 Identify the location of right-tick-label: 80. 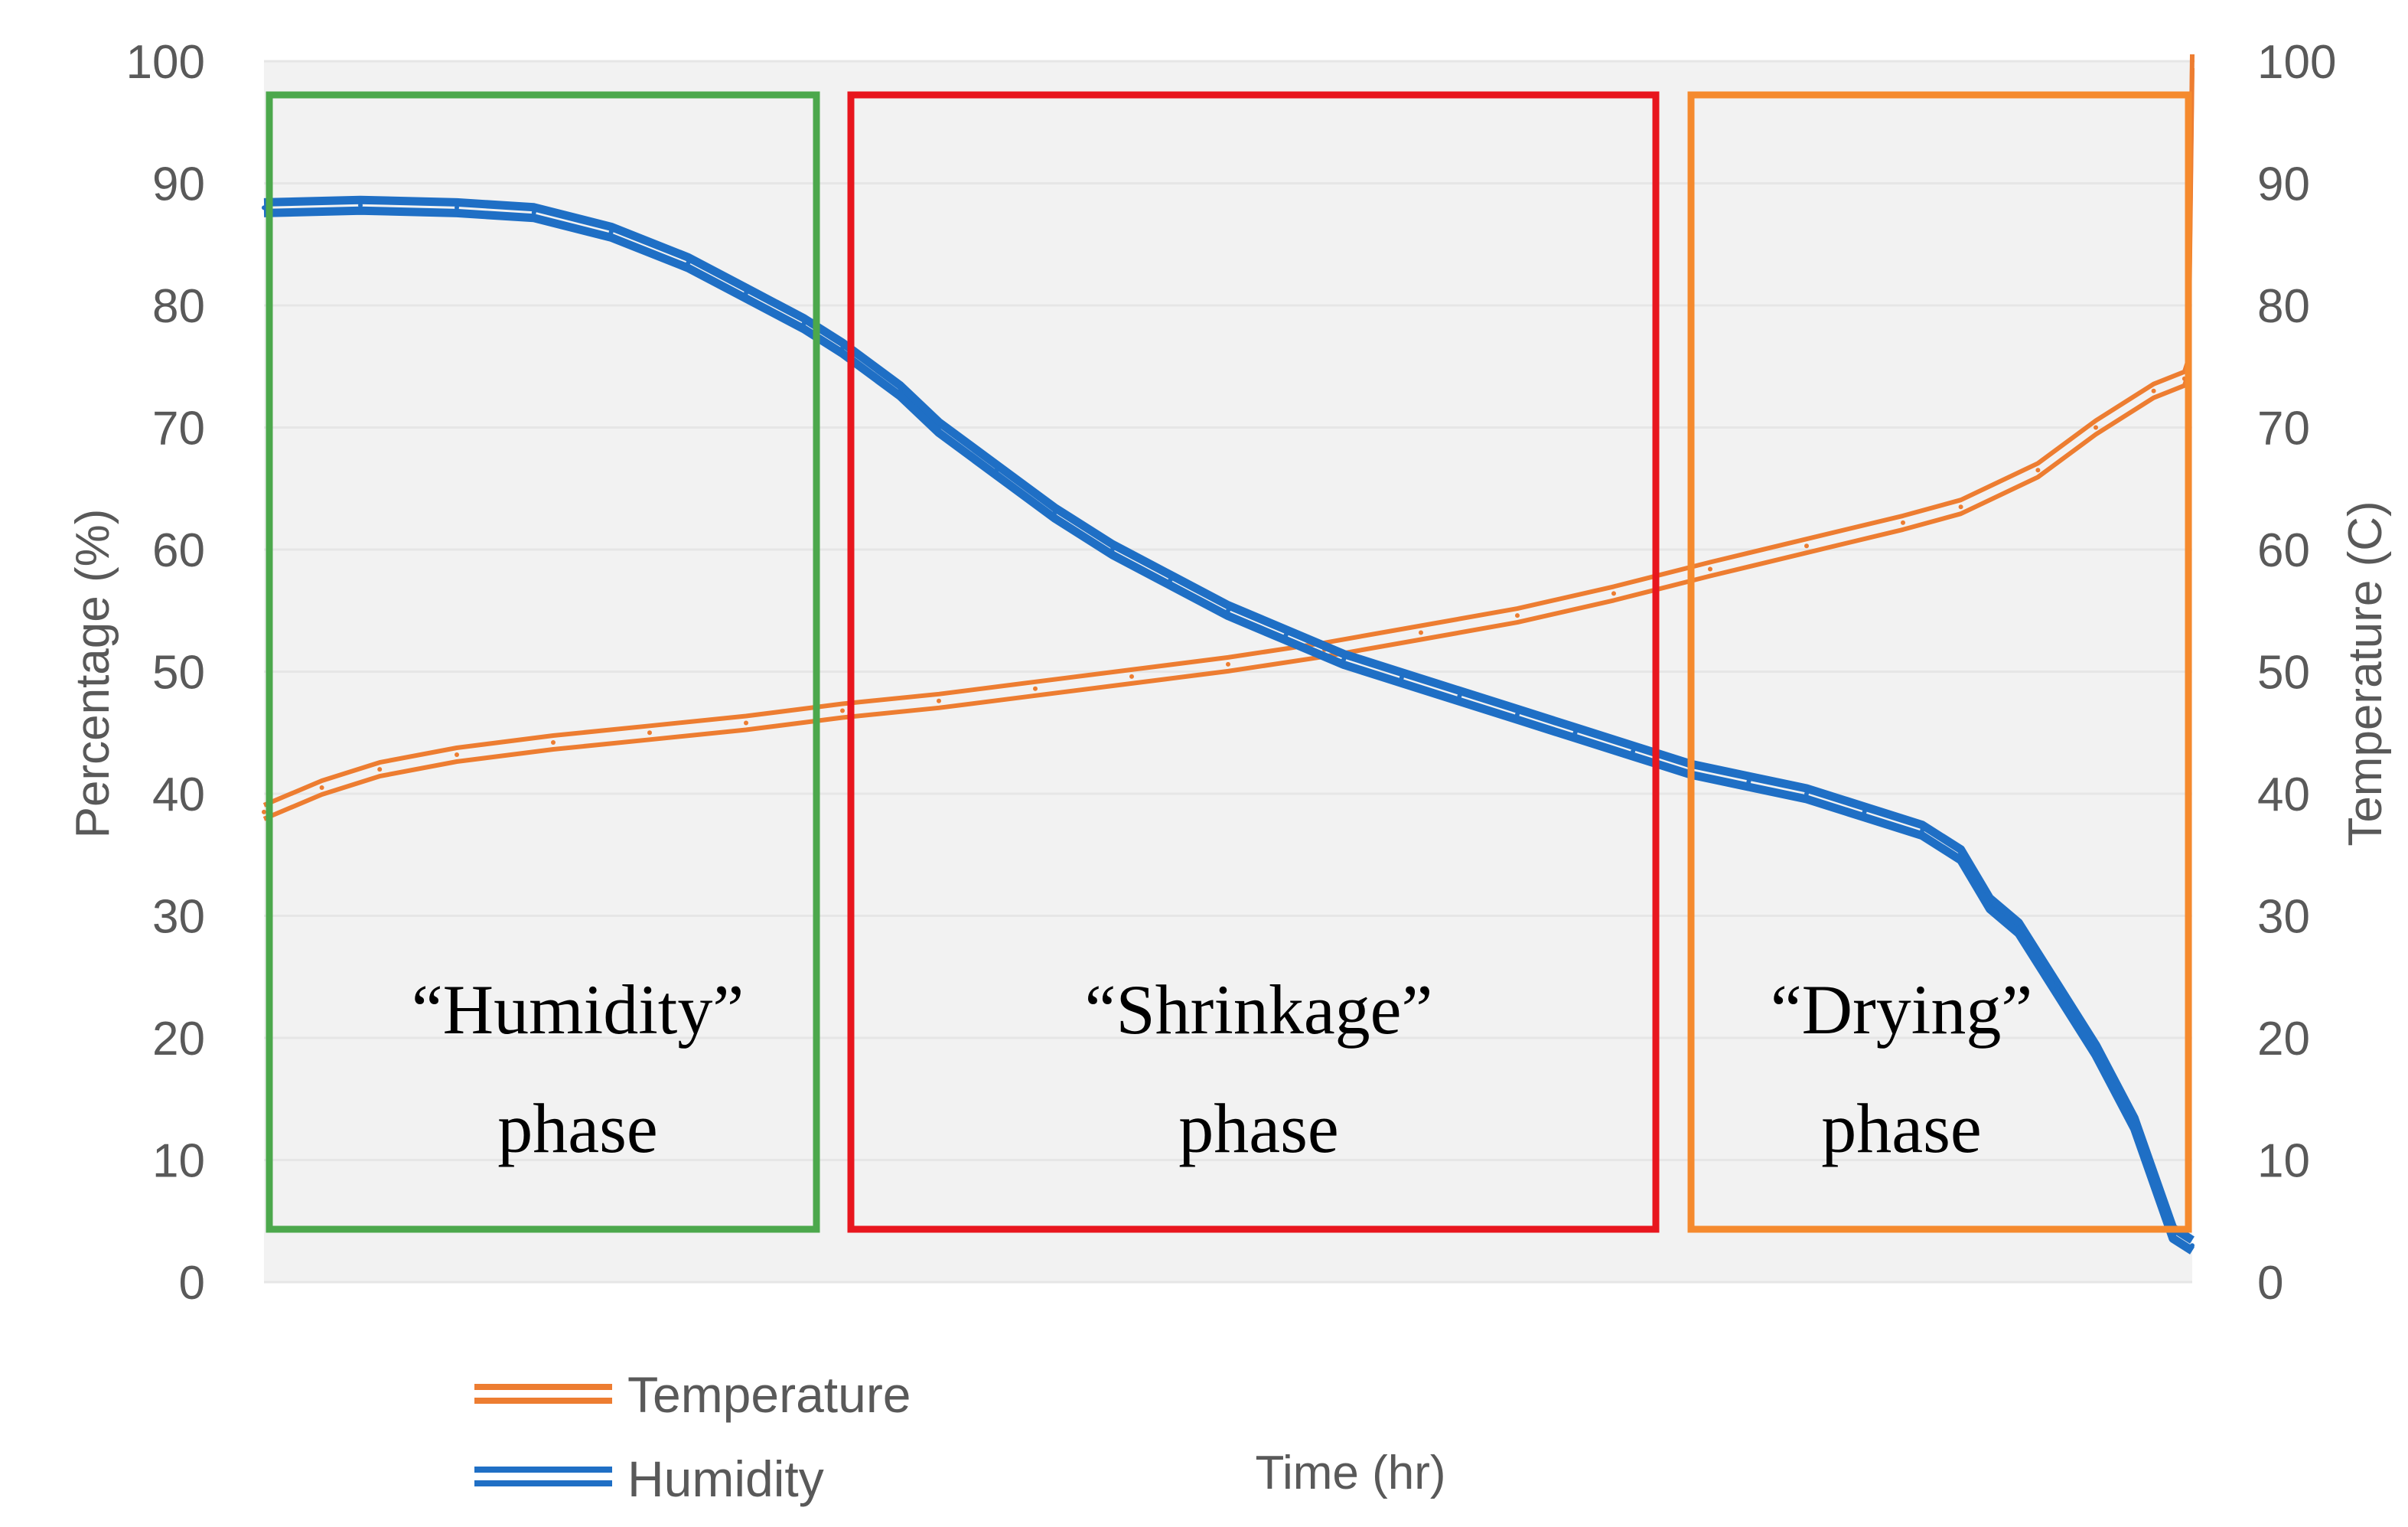
(2283, 306).